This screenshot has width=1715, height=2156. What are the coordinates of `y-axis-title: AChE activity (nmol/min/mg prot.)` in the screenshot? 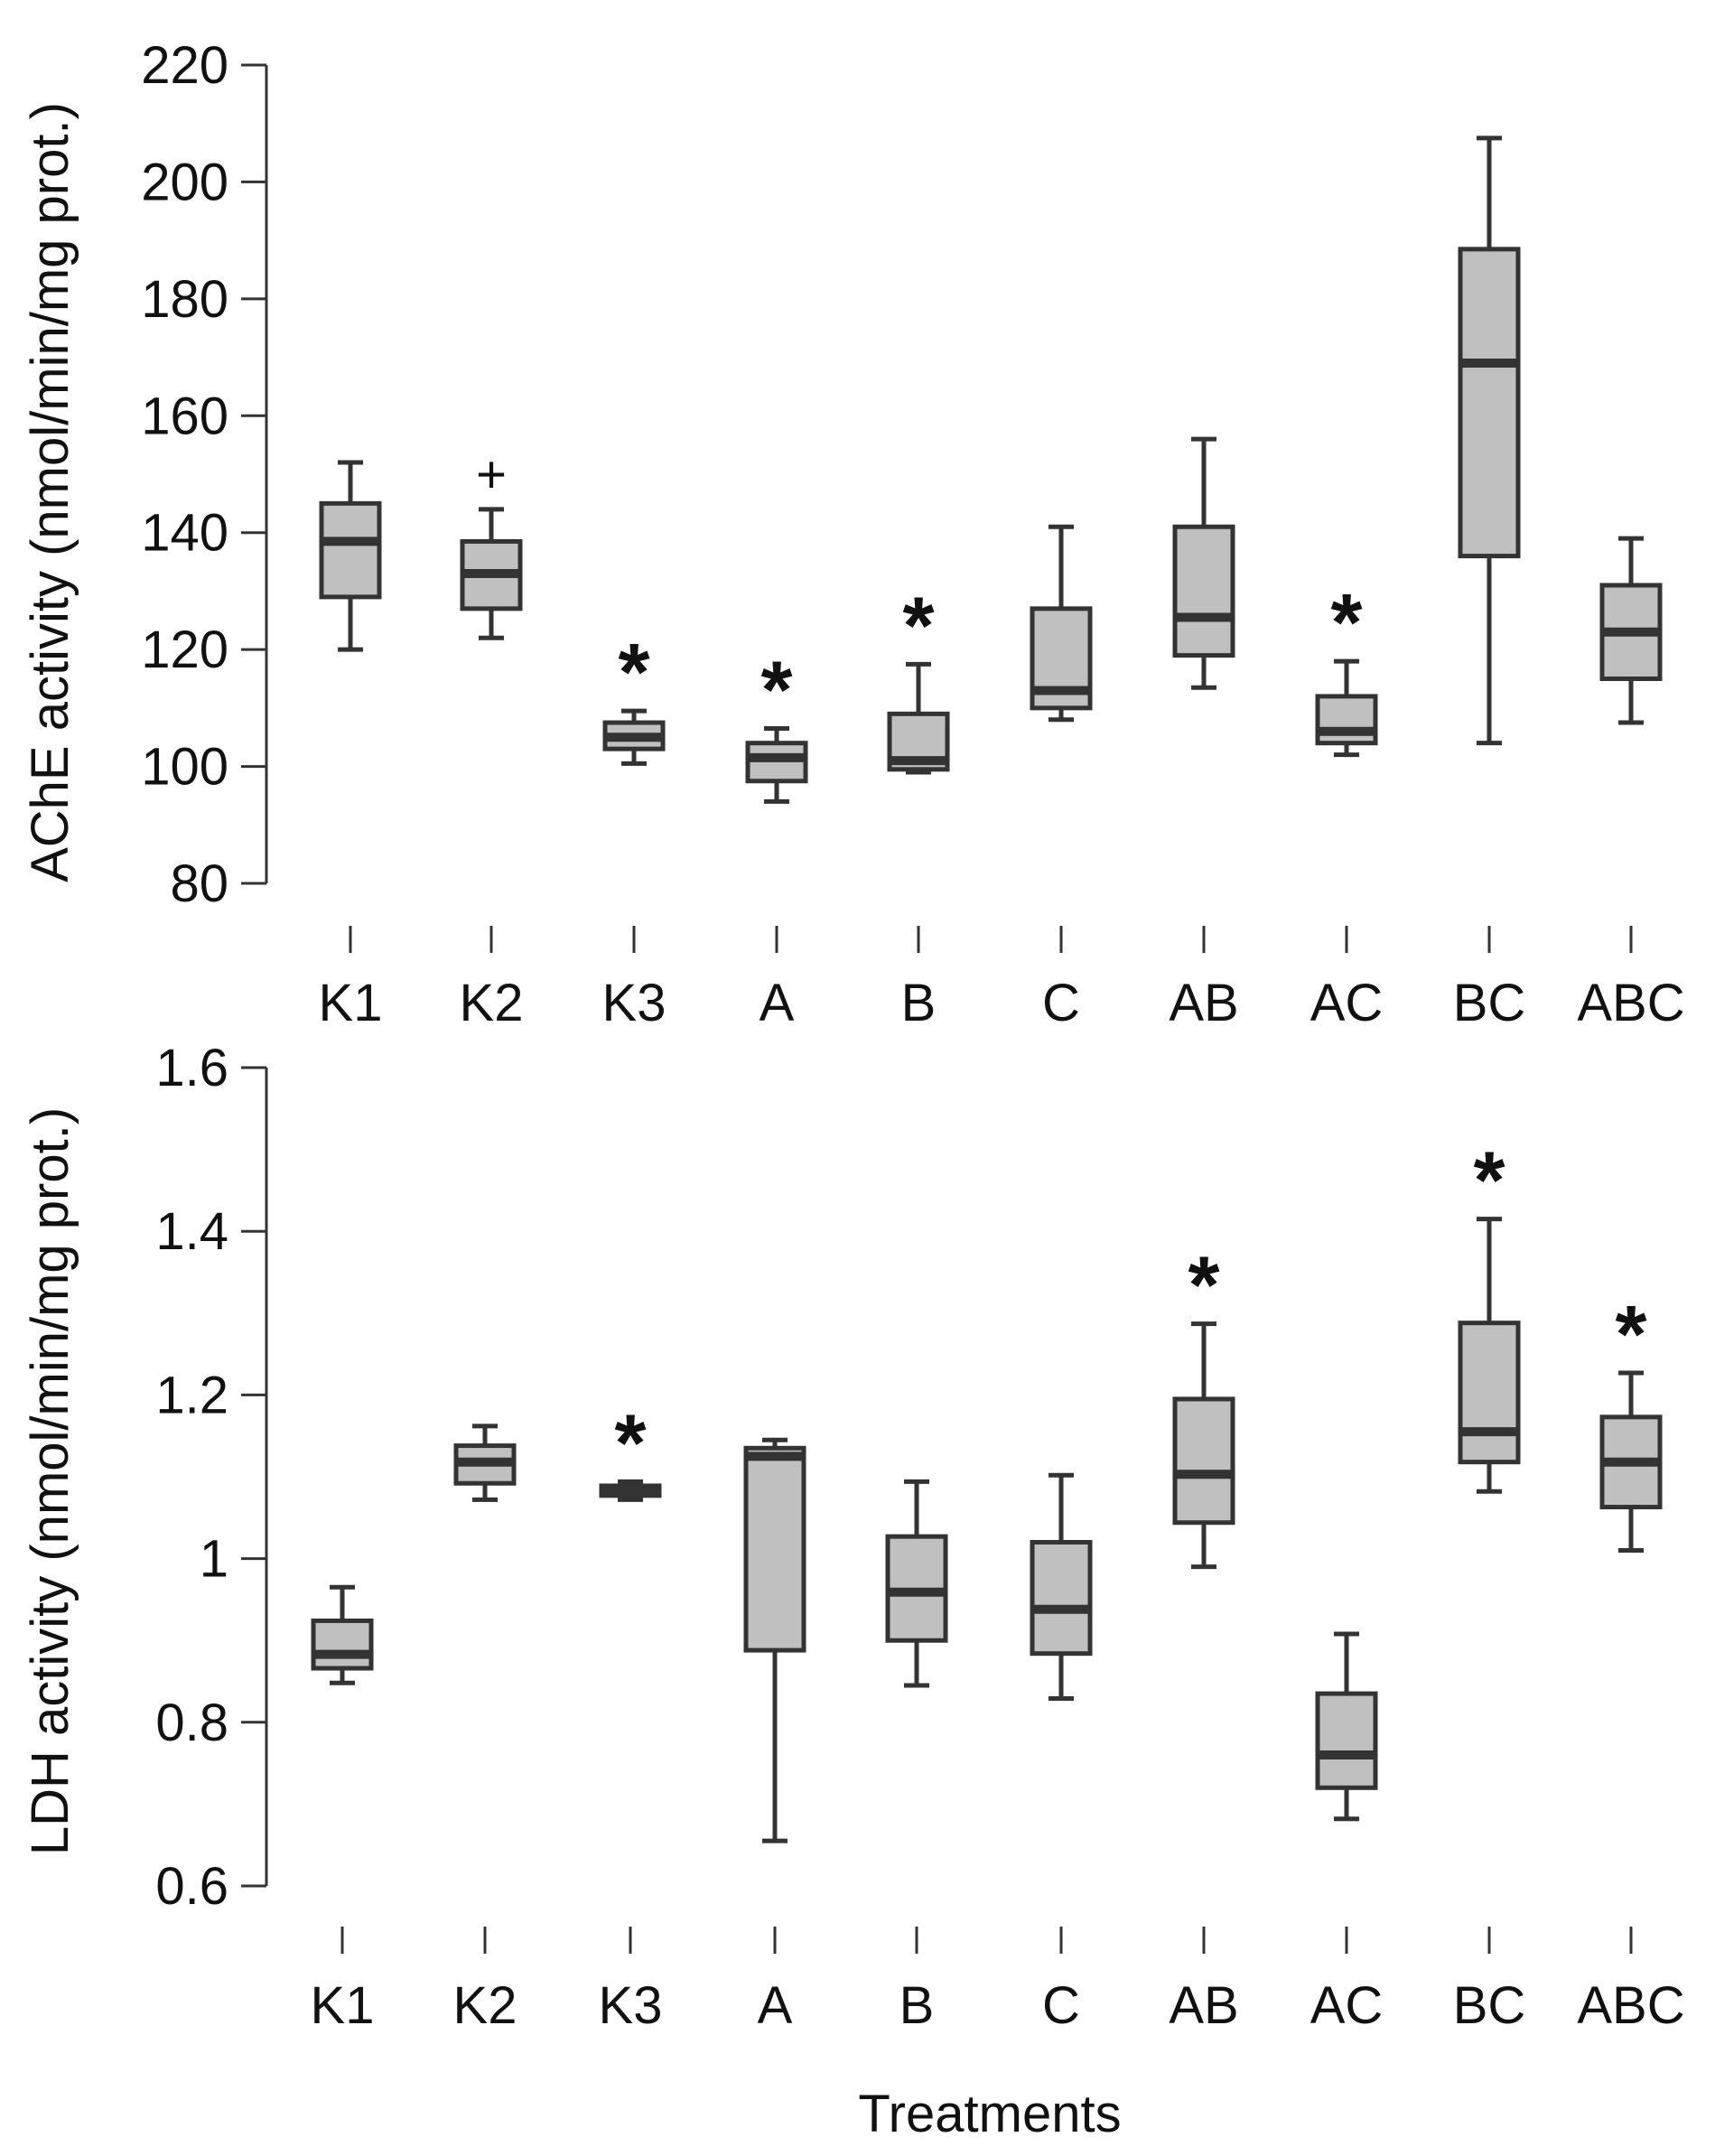 It's located at (50, 492).